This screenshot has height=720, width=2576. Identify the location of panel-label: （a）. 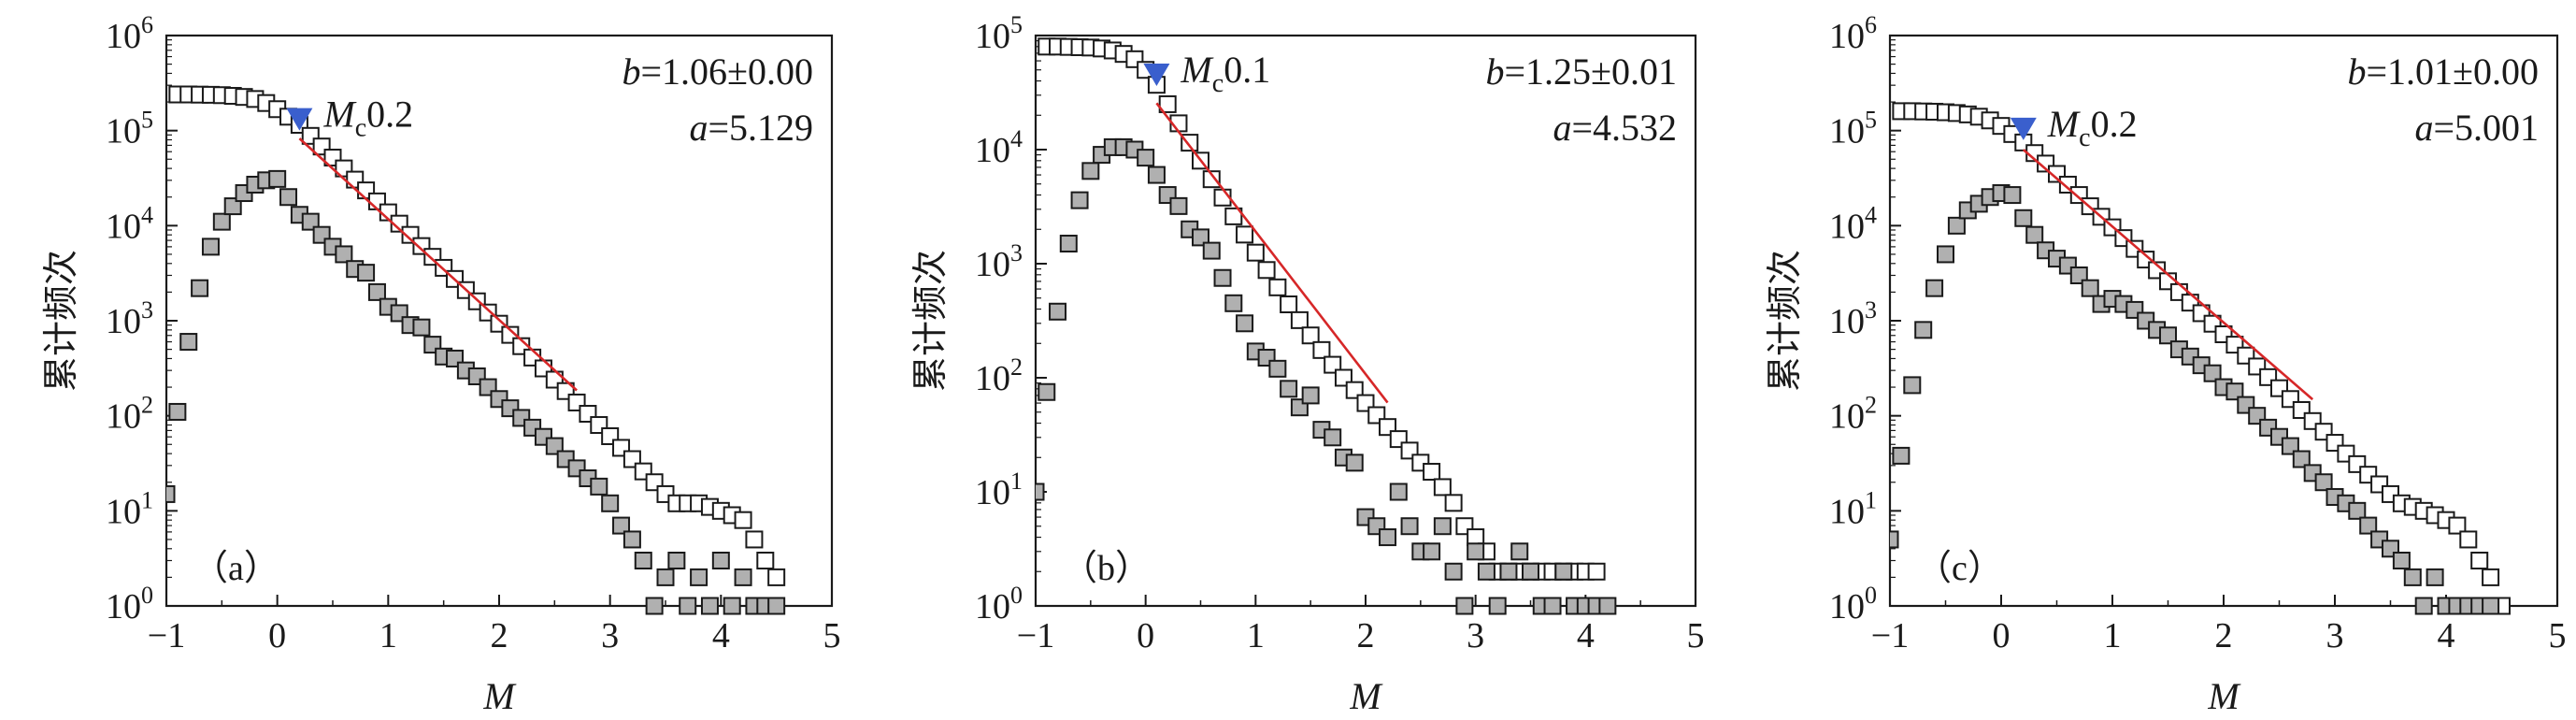
(236, 568).